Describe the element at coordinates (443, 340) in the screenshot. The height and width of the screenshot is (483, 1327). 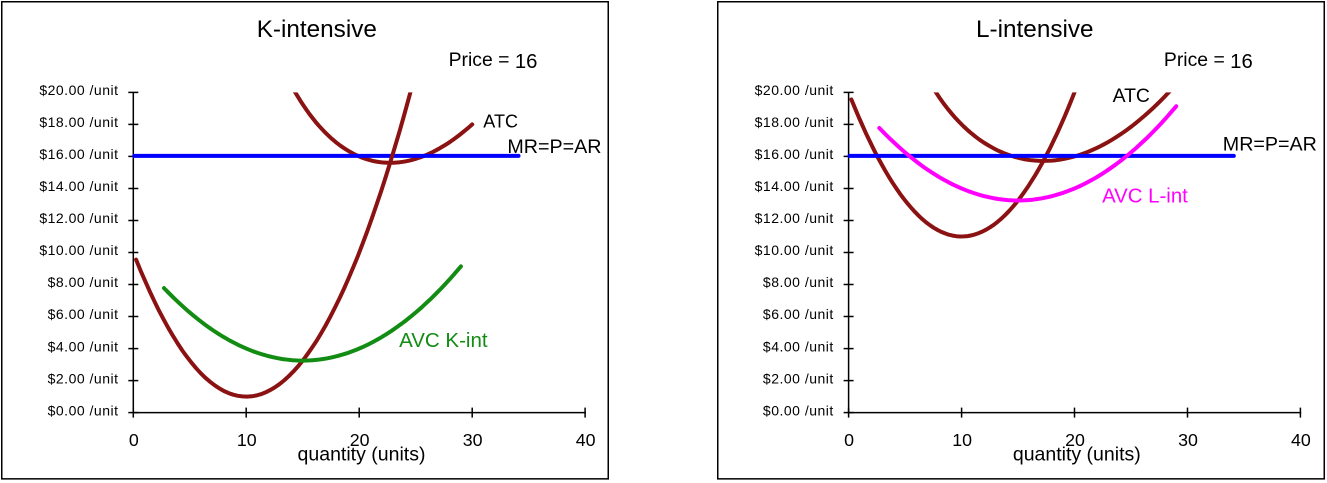
I see `svg-text: AVC K-int` at that location.